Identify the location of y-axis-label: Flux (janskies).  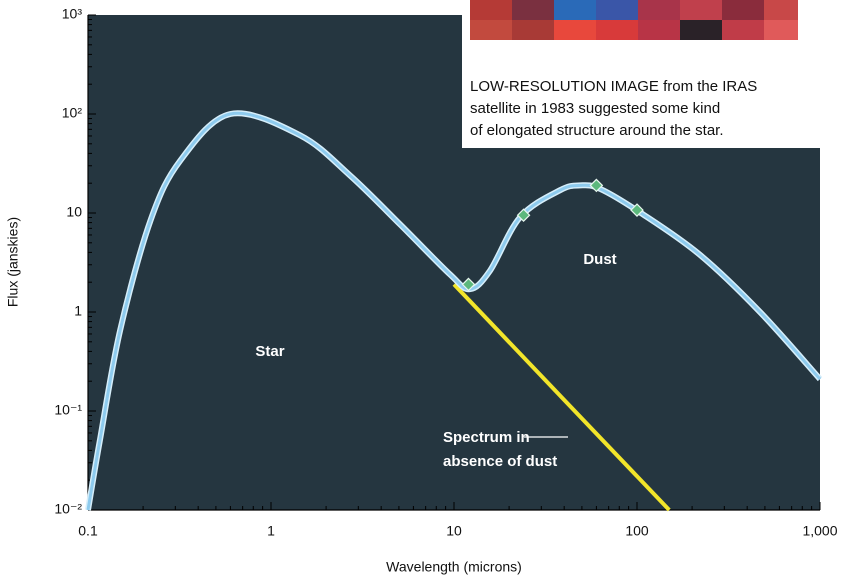
(13, 262).